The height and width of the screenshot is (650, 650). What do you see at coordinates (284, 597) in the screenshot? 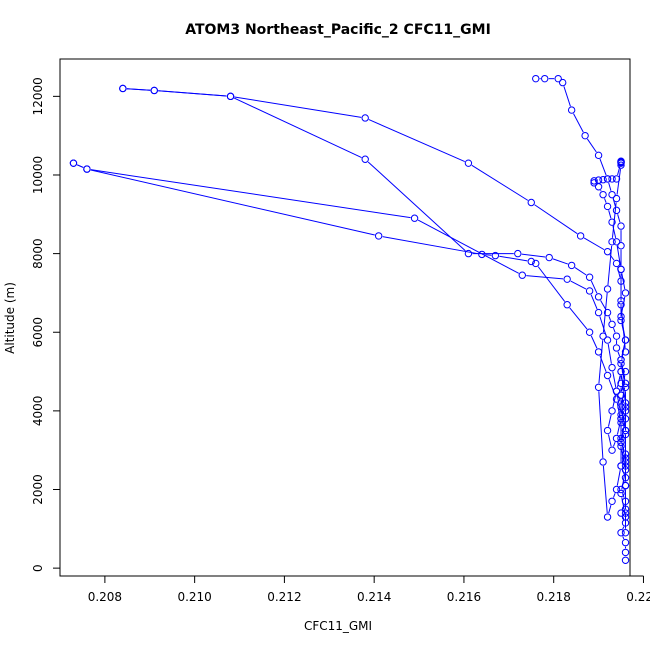
I see `x-tick-label: 0.212` at bounding box center [284, 597].